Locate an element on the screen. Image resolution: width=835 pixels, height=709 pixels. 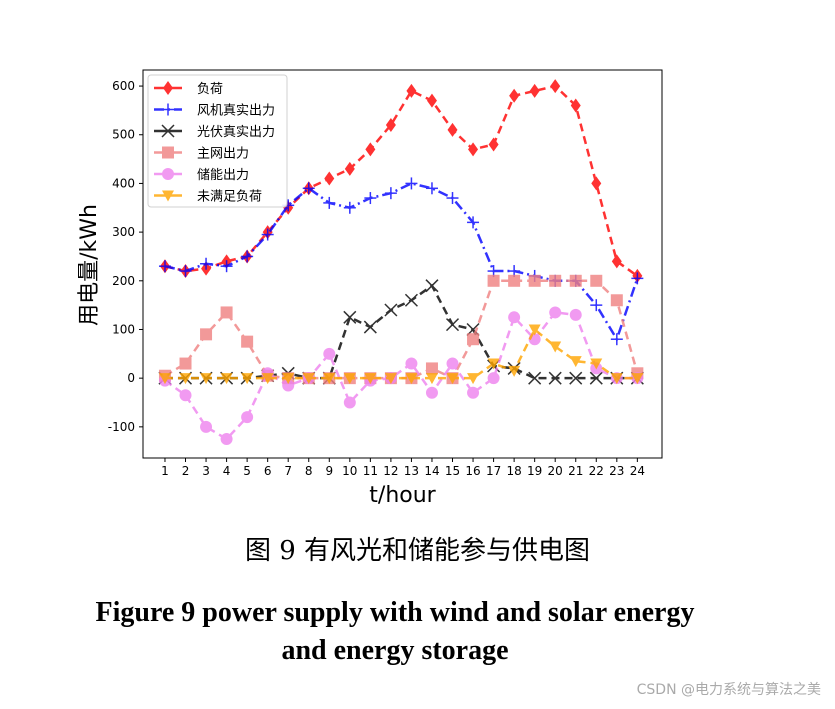
y-tick-label: 0 is located at coordinates (131, 378).